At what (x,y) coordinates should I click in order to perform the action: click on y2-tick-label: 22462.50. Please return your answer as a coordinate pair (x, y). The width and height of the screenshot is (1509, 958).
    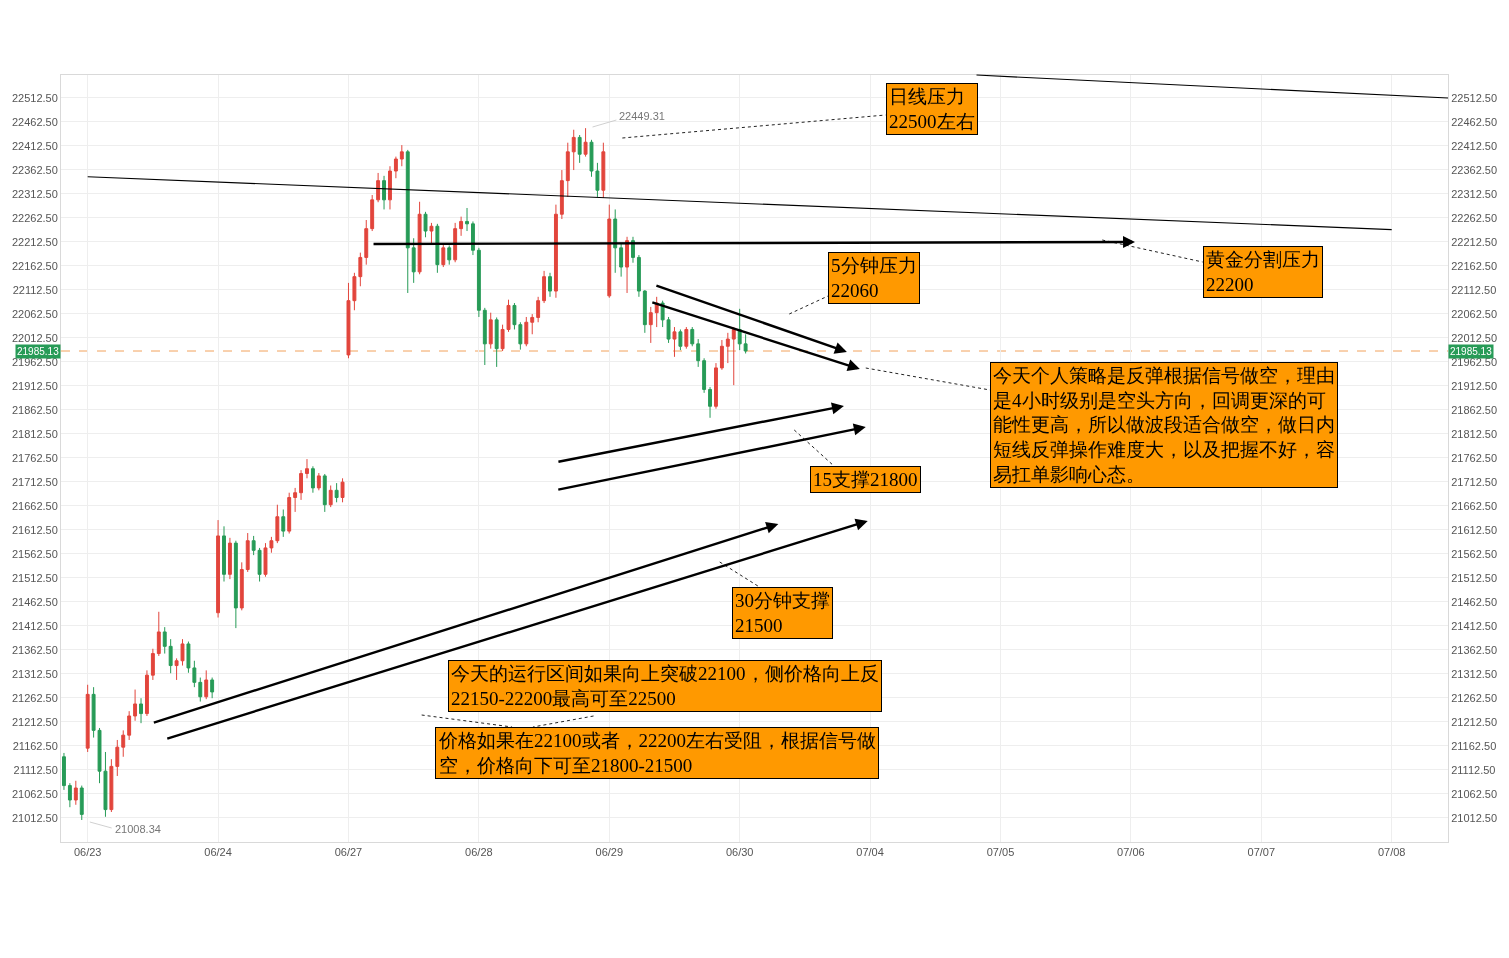
    Looking at the image, I should click on (1474, 121).